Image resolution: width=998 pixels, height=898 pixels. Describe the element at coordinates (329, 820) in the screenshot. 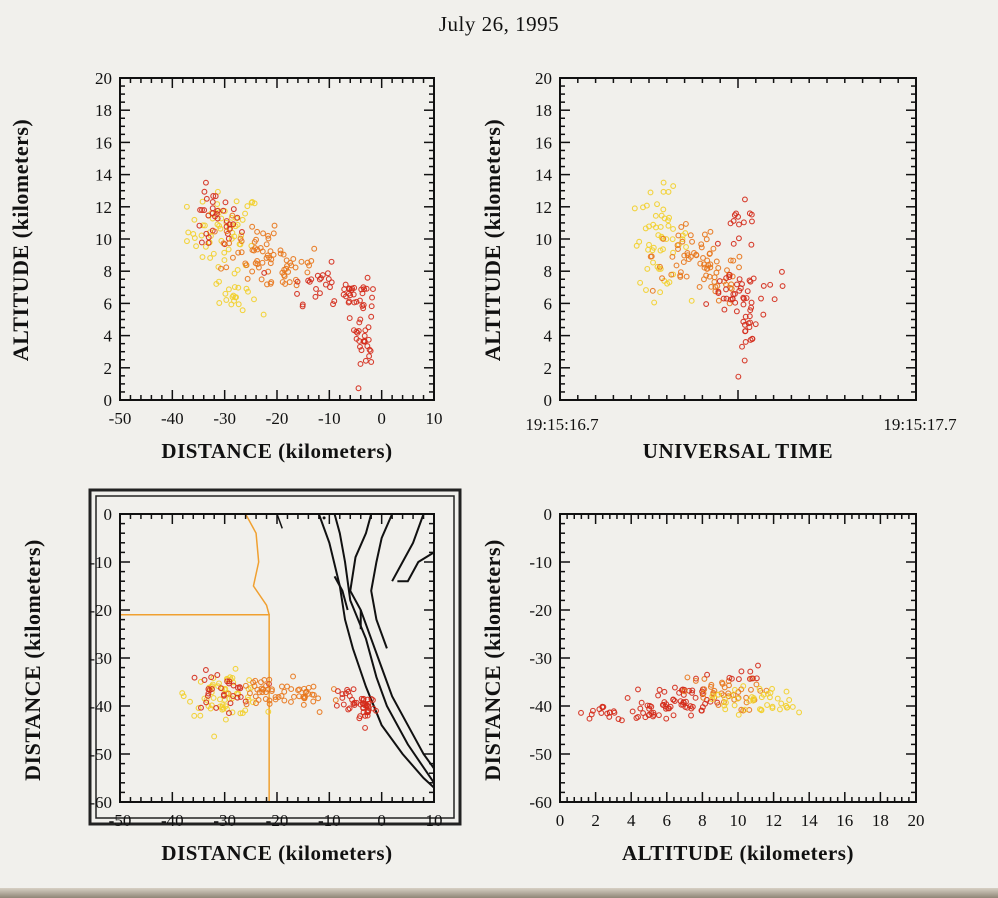

I see `x-tick-label: -10` at that location.